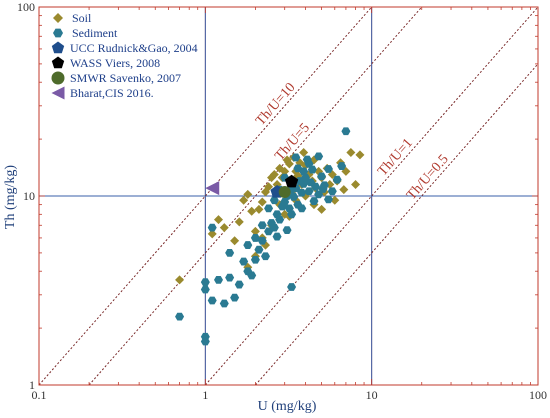  I want to click on x-axis-title: U (mg/kg), so click(287, 406).